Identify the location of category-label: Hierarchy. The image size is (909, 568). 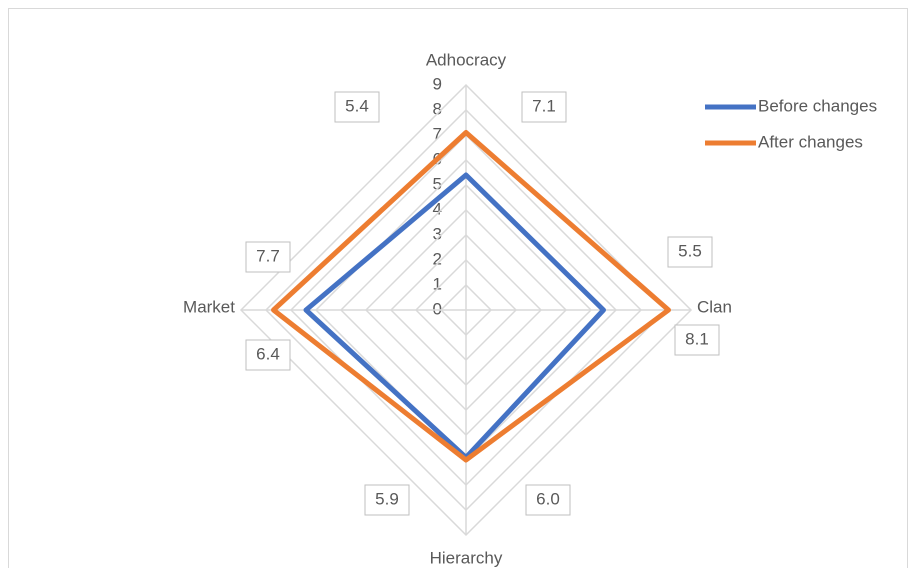
(466, 557).